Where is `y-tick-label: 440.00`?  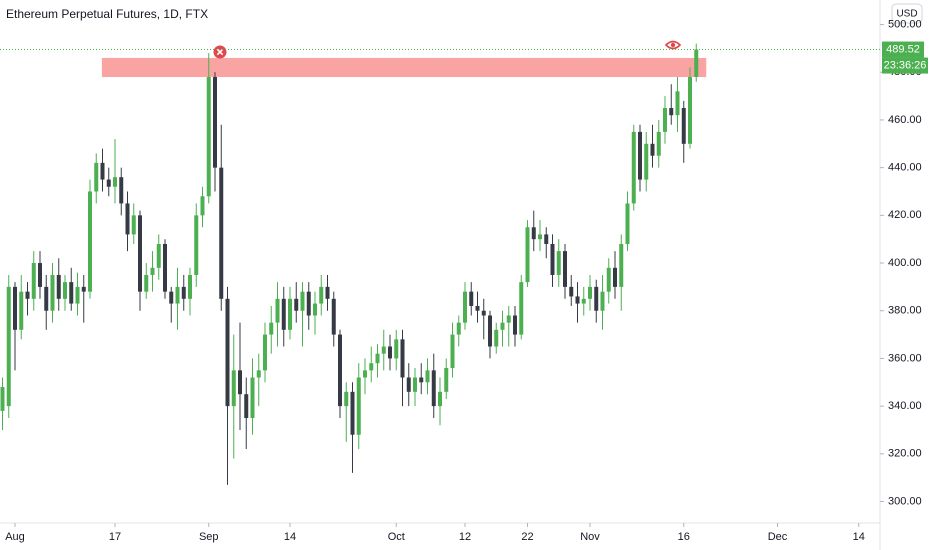
y-tick-label: 440.00 is located at coordinates (905, 168).